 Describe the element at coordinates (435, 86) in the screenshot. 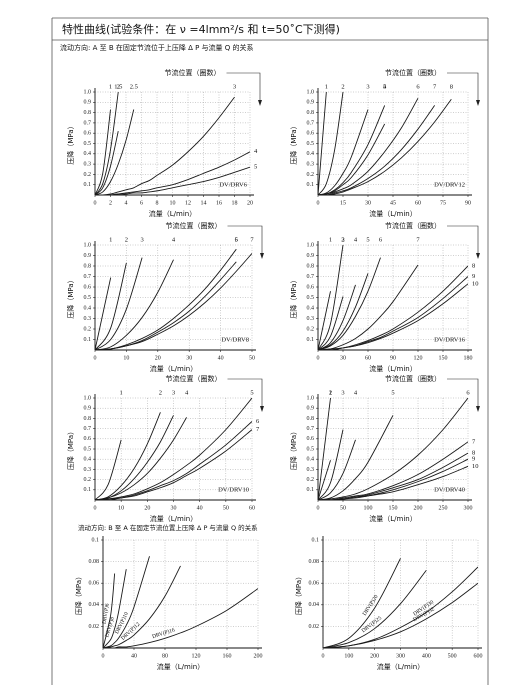

I see `curve-label: 7` at that location.